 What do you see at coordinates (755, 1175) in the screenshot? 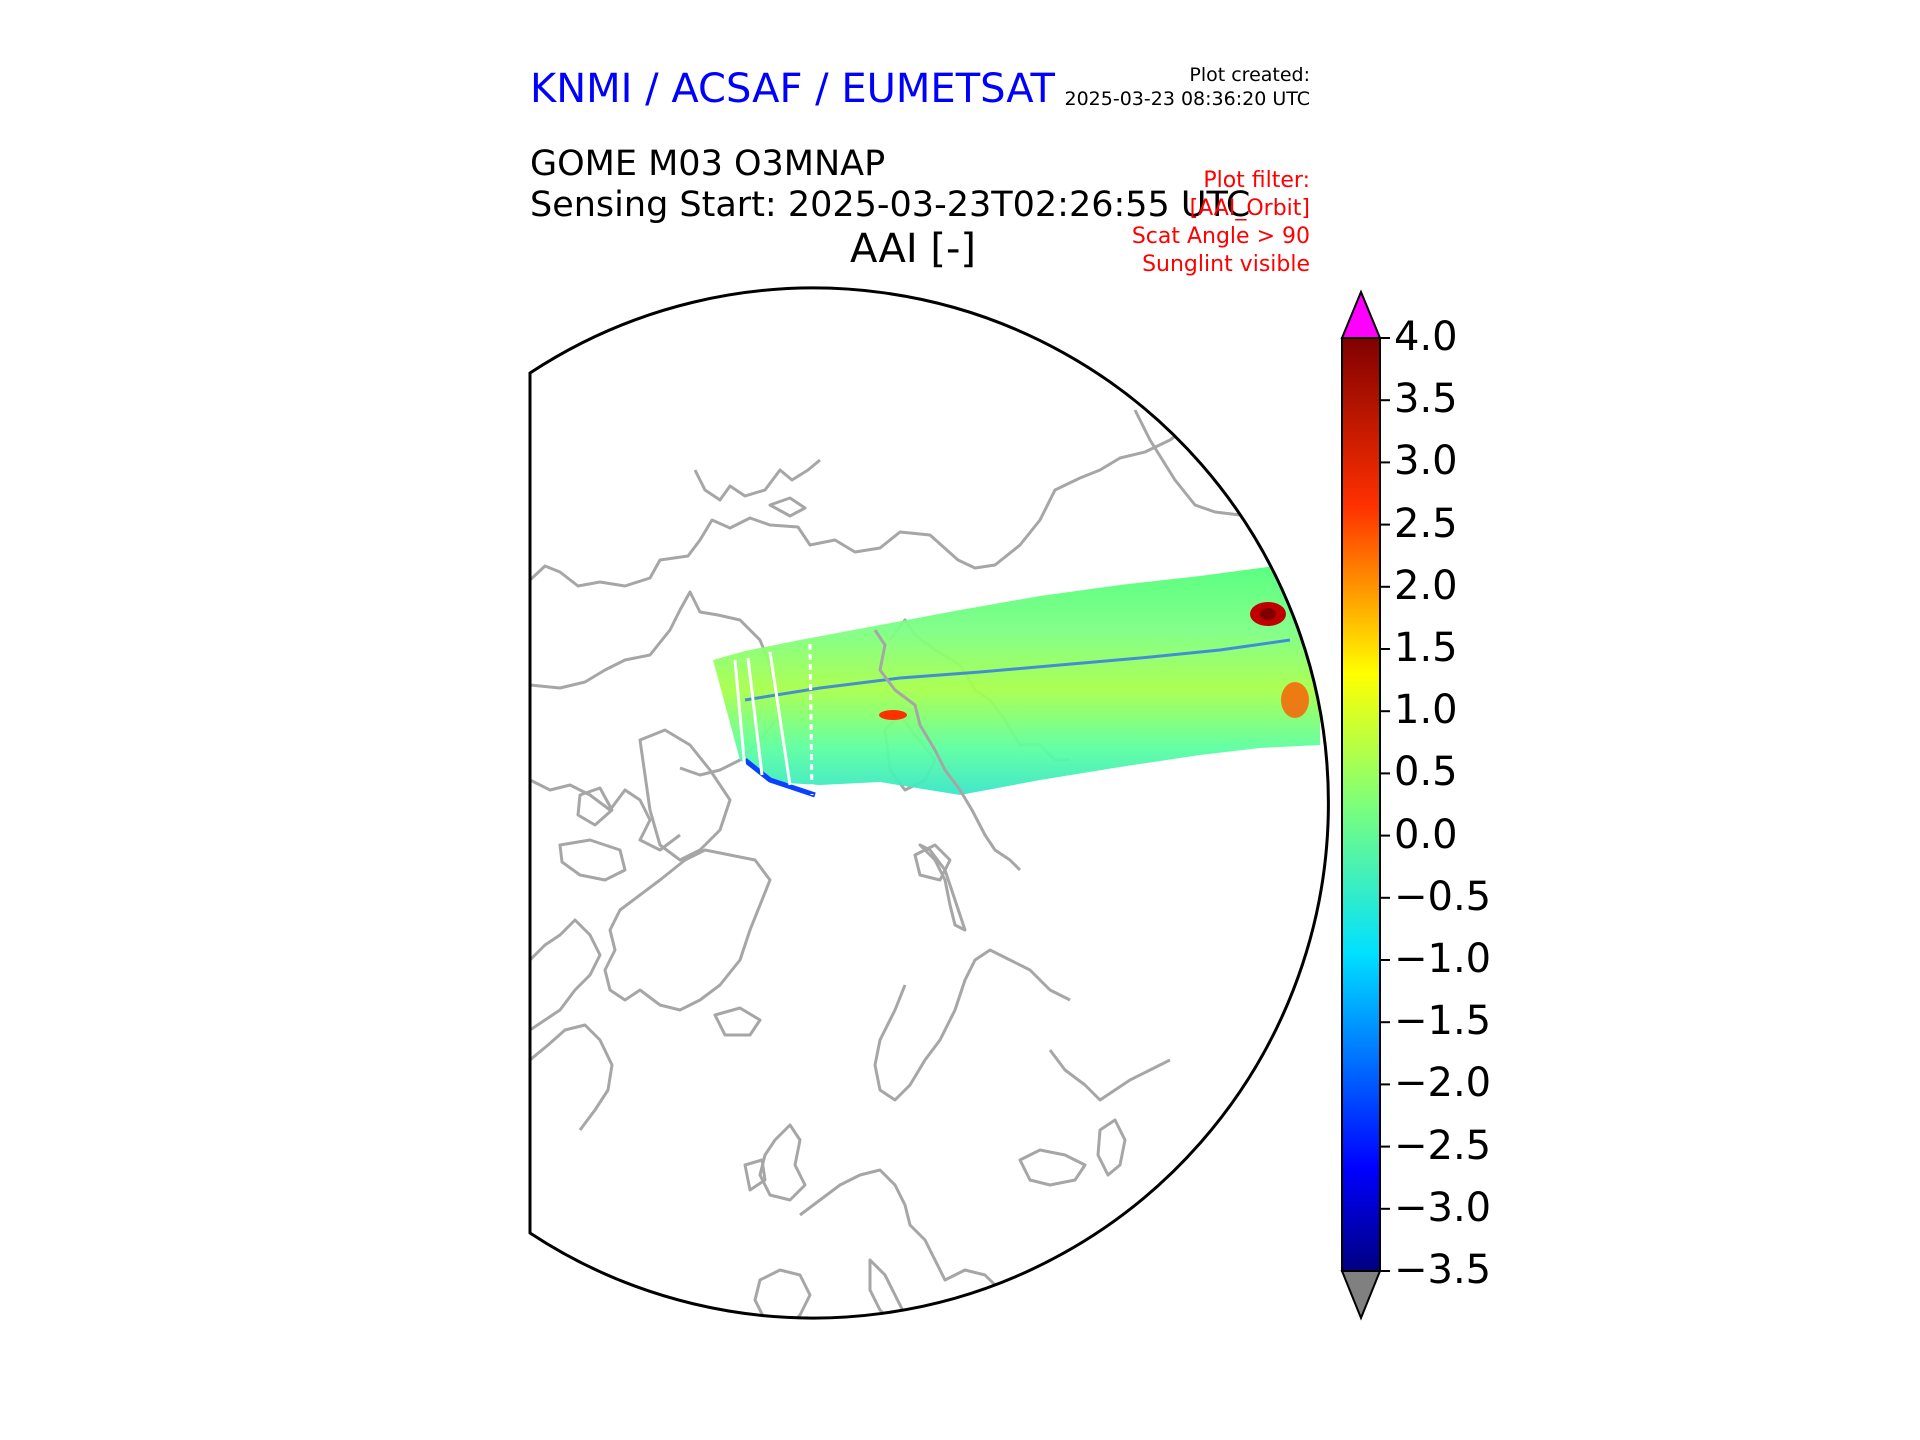
I see `island-ireland` at bounding box center [755, 1175].